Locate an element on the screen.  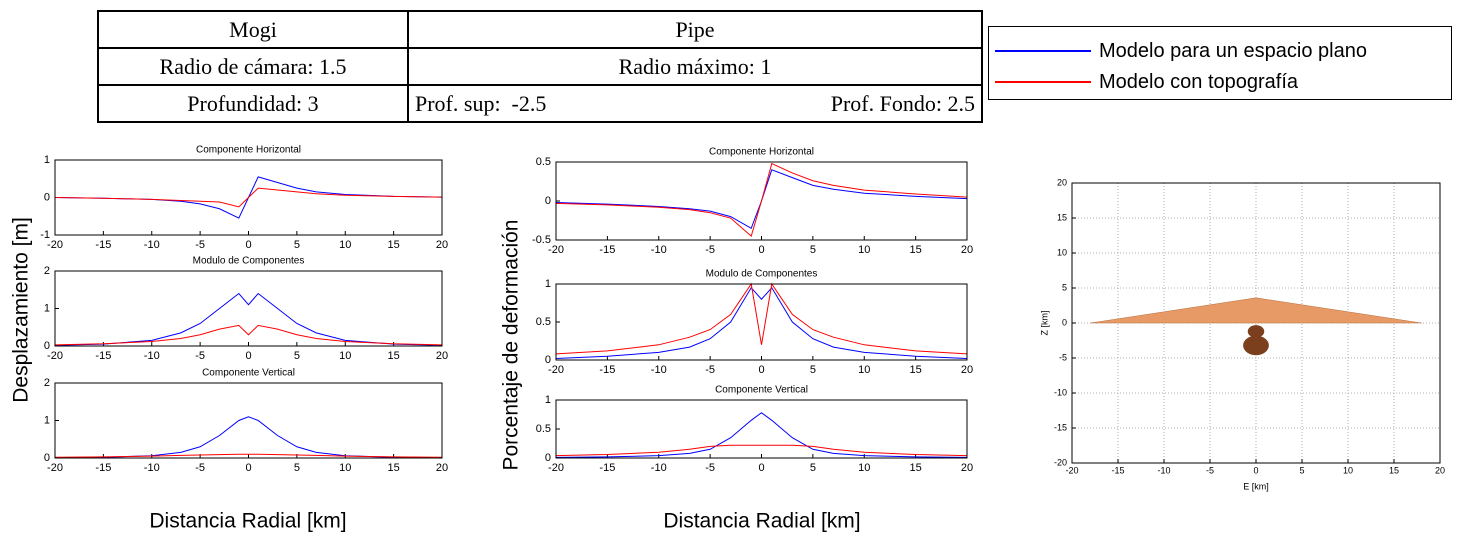
cell-split: Prof. sup: -2.5 Prof. Fondo: 2.5 is located at coordinates (695, 104).